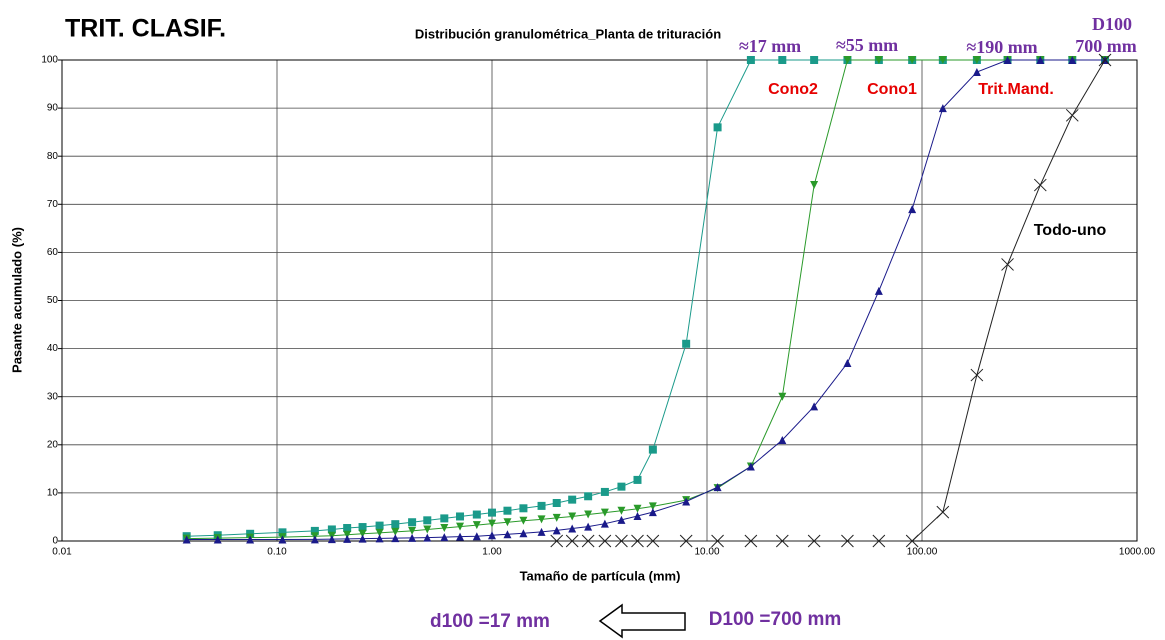  I want to click on x-tick-label: 0.10, so click(277, 552).